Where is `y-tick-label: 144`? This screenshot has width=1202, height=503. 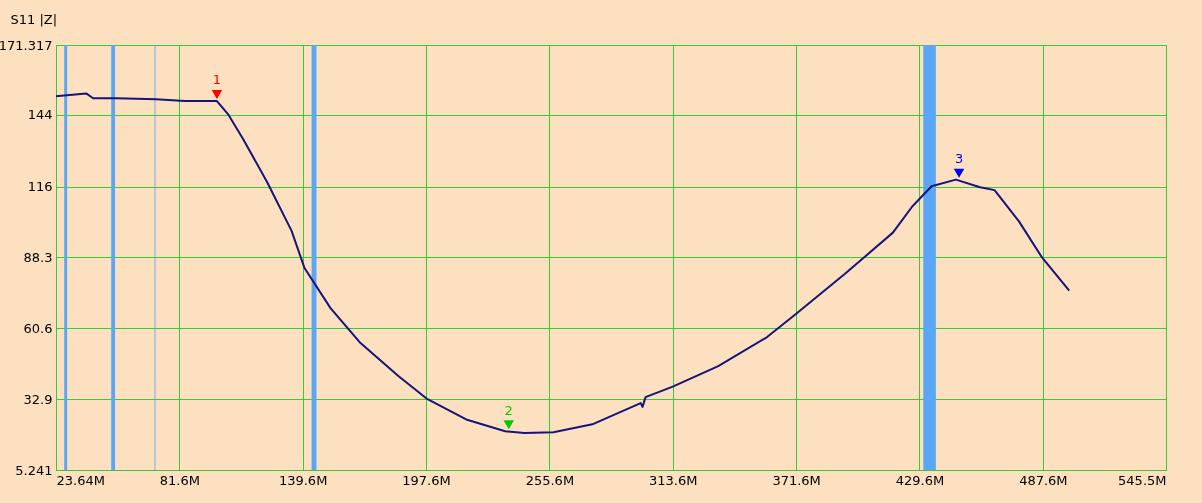
y-tick-label: 144 is located at coordinates (40, 115).